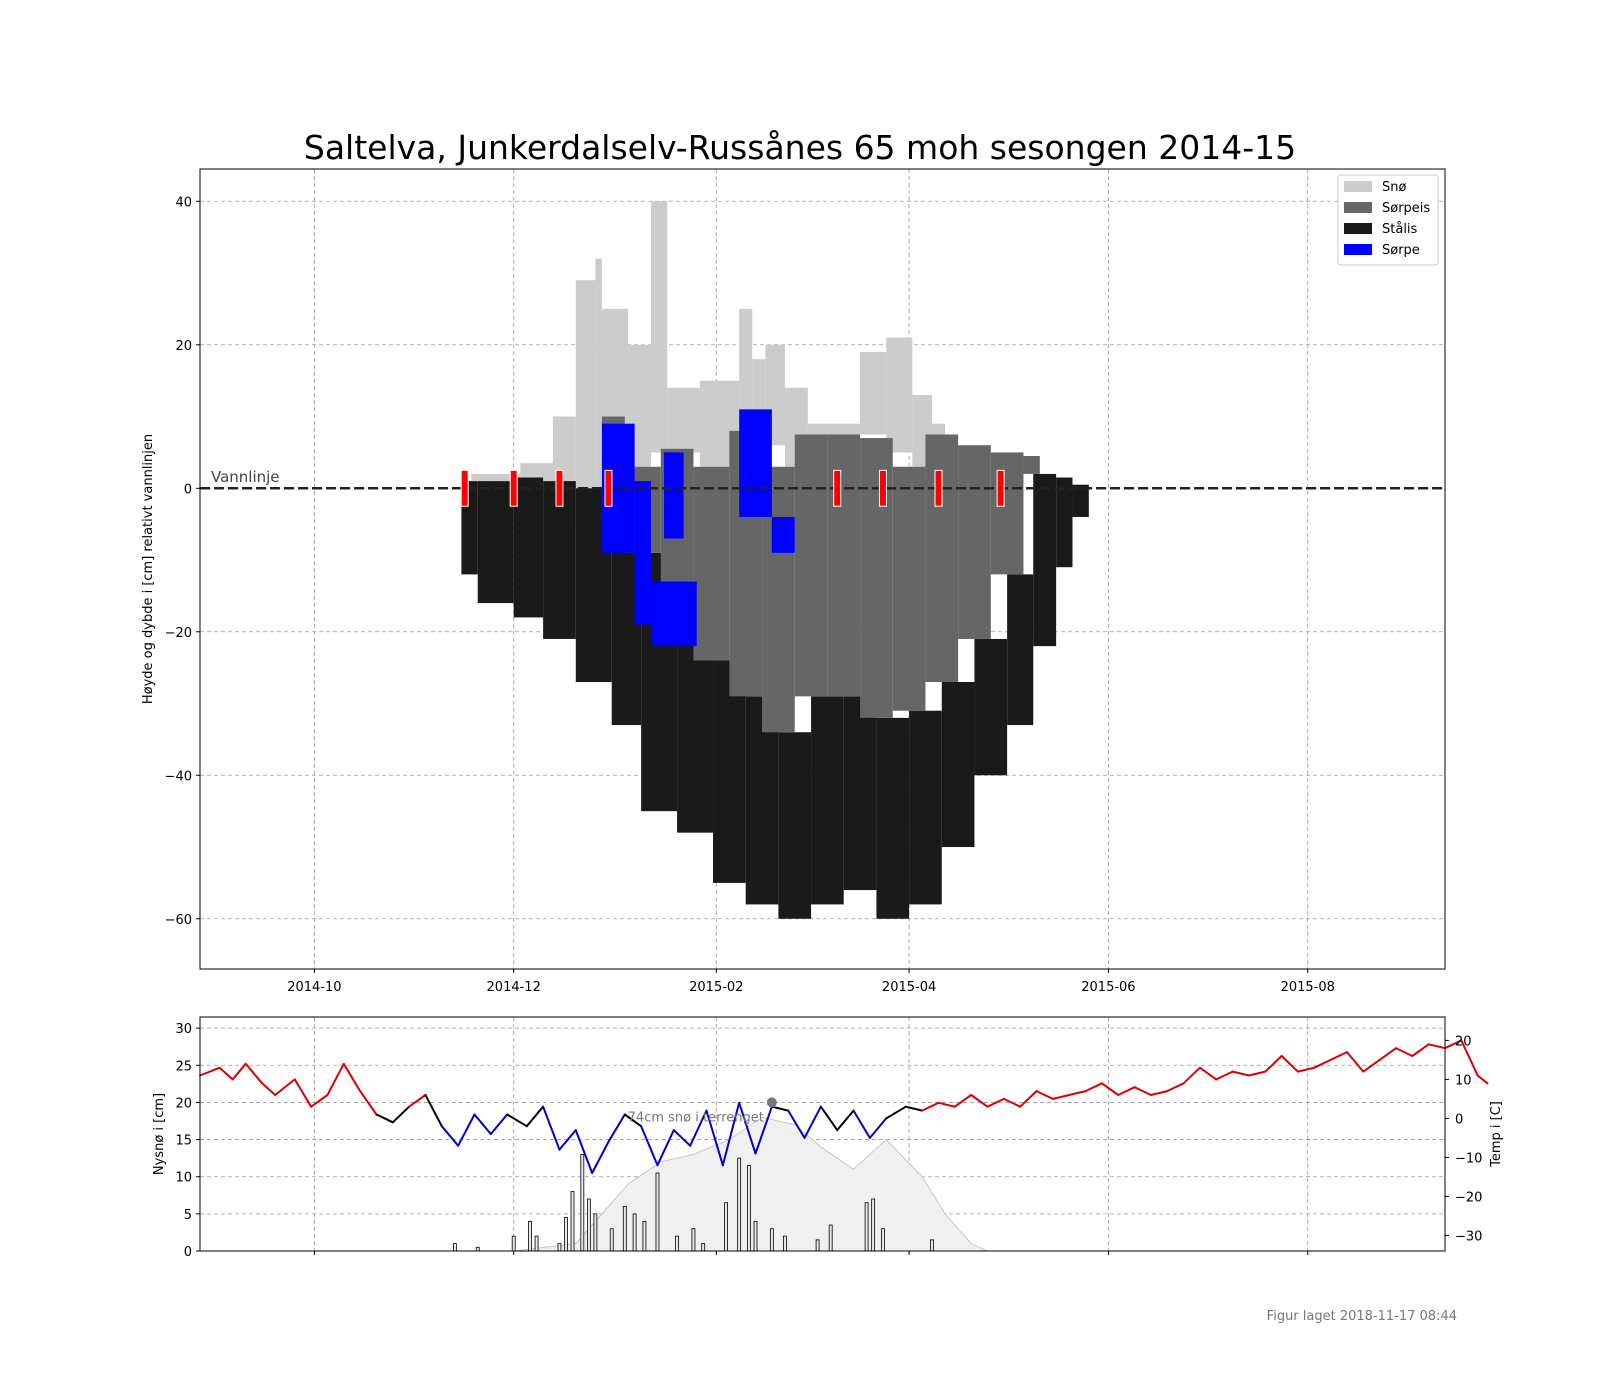  What do you see at coordinates (183, 202) in the screenshot?
I see `ice-y-tick-label: 40` at bounding box center [183, 202].